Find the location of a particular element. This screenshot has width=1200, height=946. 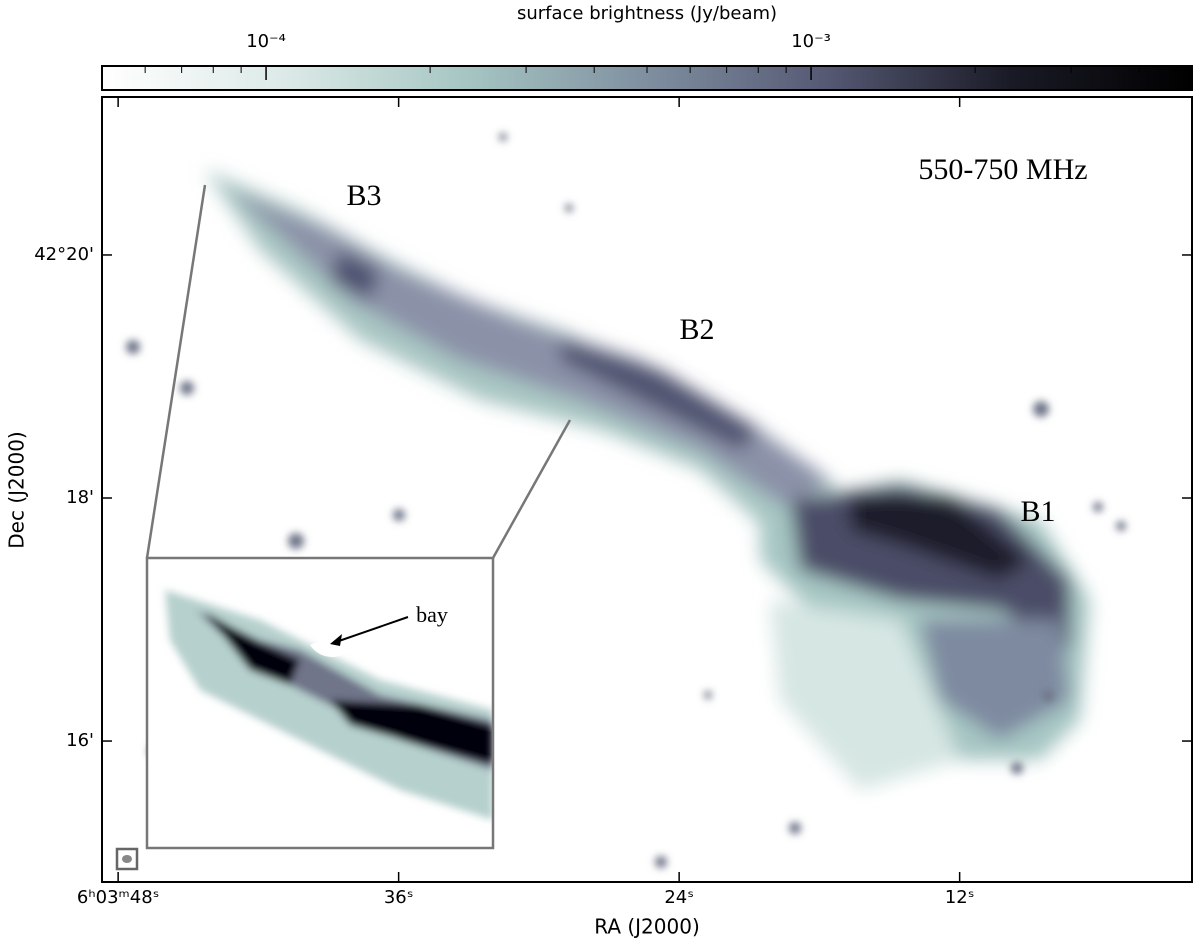

x-axis-label: RA (J2000) is located at coordinates (647, 927).